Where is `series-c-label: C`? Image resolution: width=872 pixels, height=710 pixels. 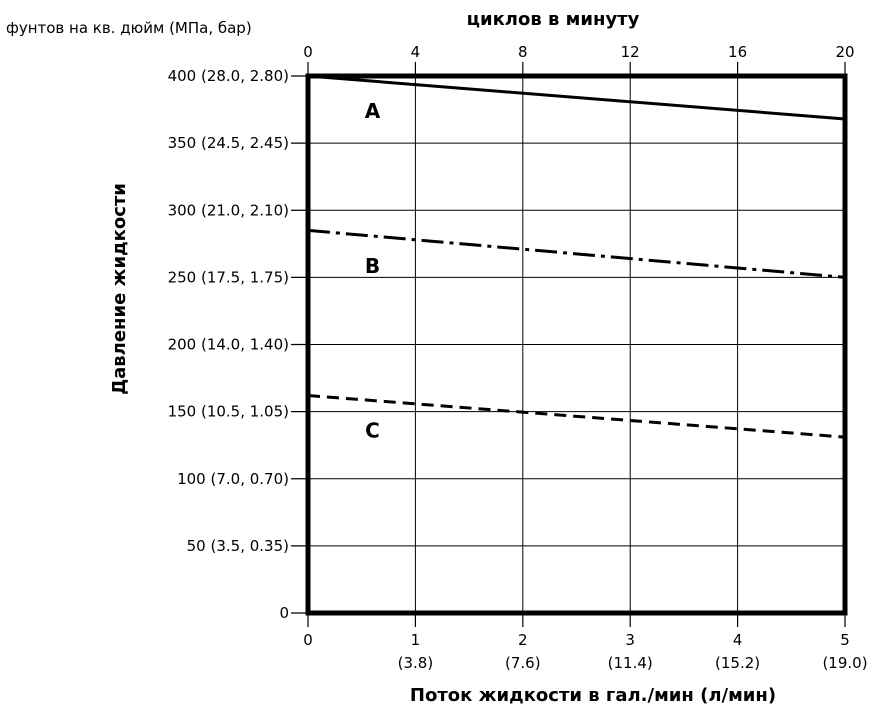 series-c-label: C is located at coordinates (372, 431).